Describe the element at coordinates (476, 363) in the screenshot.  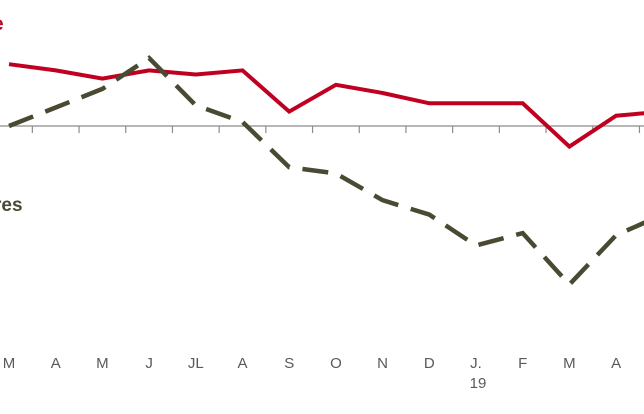
I see `x-tick-label: J.` at that location.